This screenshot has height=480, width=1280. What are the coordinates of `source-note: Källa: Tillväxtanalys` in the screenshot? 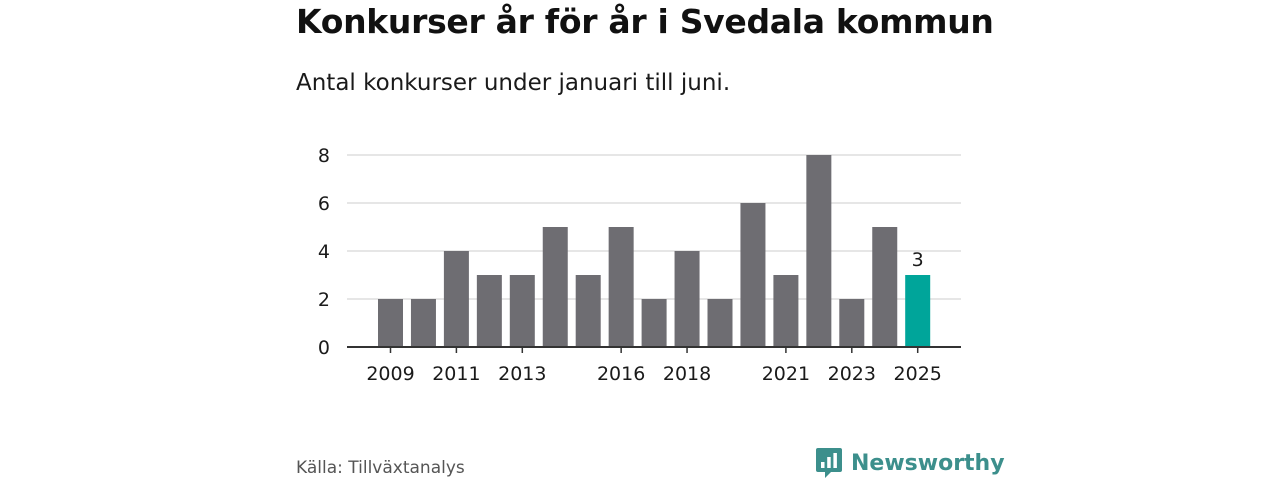 It's located at (380, 468).